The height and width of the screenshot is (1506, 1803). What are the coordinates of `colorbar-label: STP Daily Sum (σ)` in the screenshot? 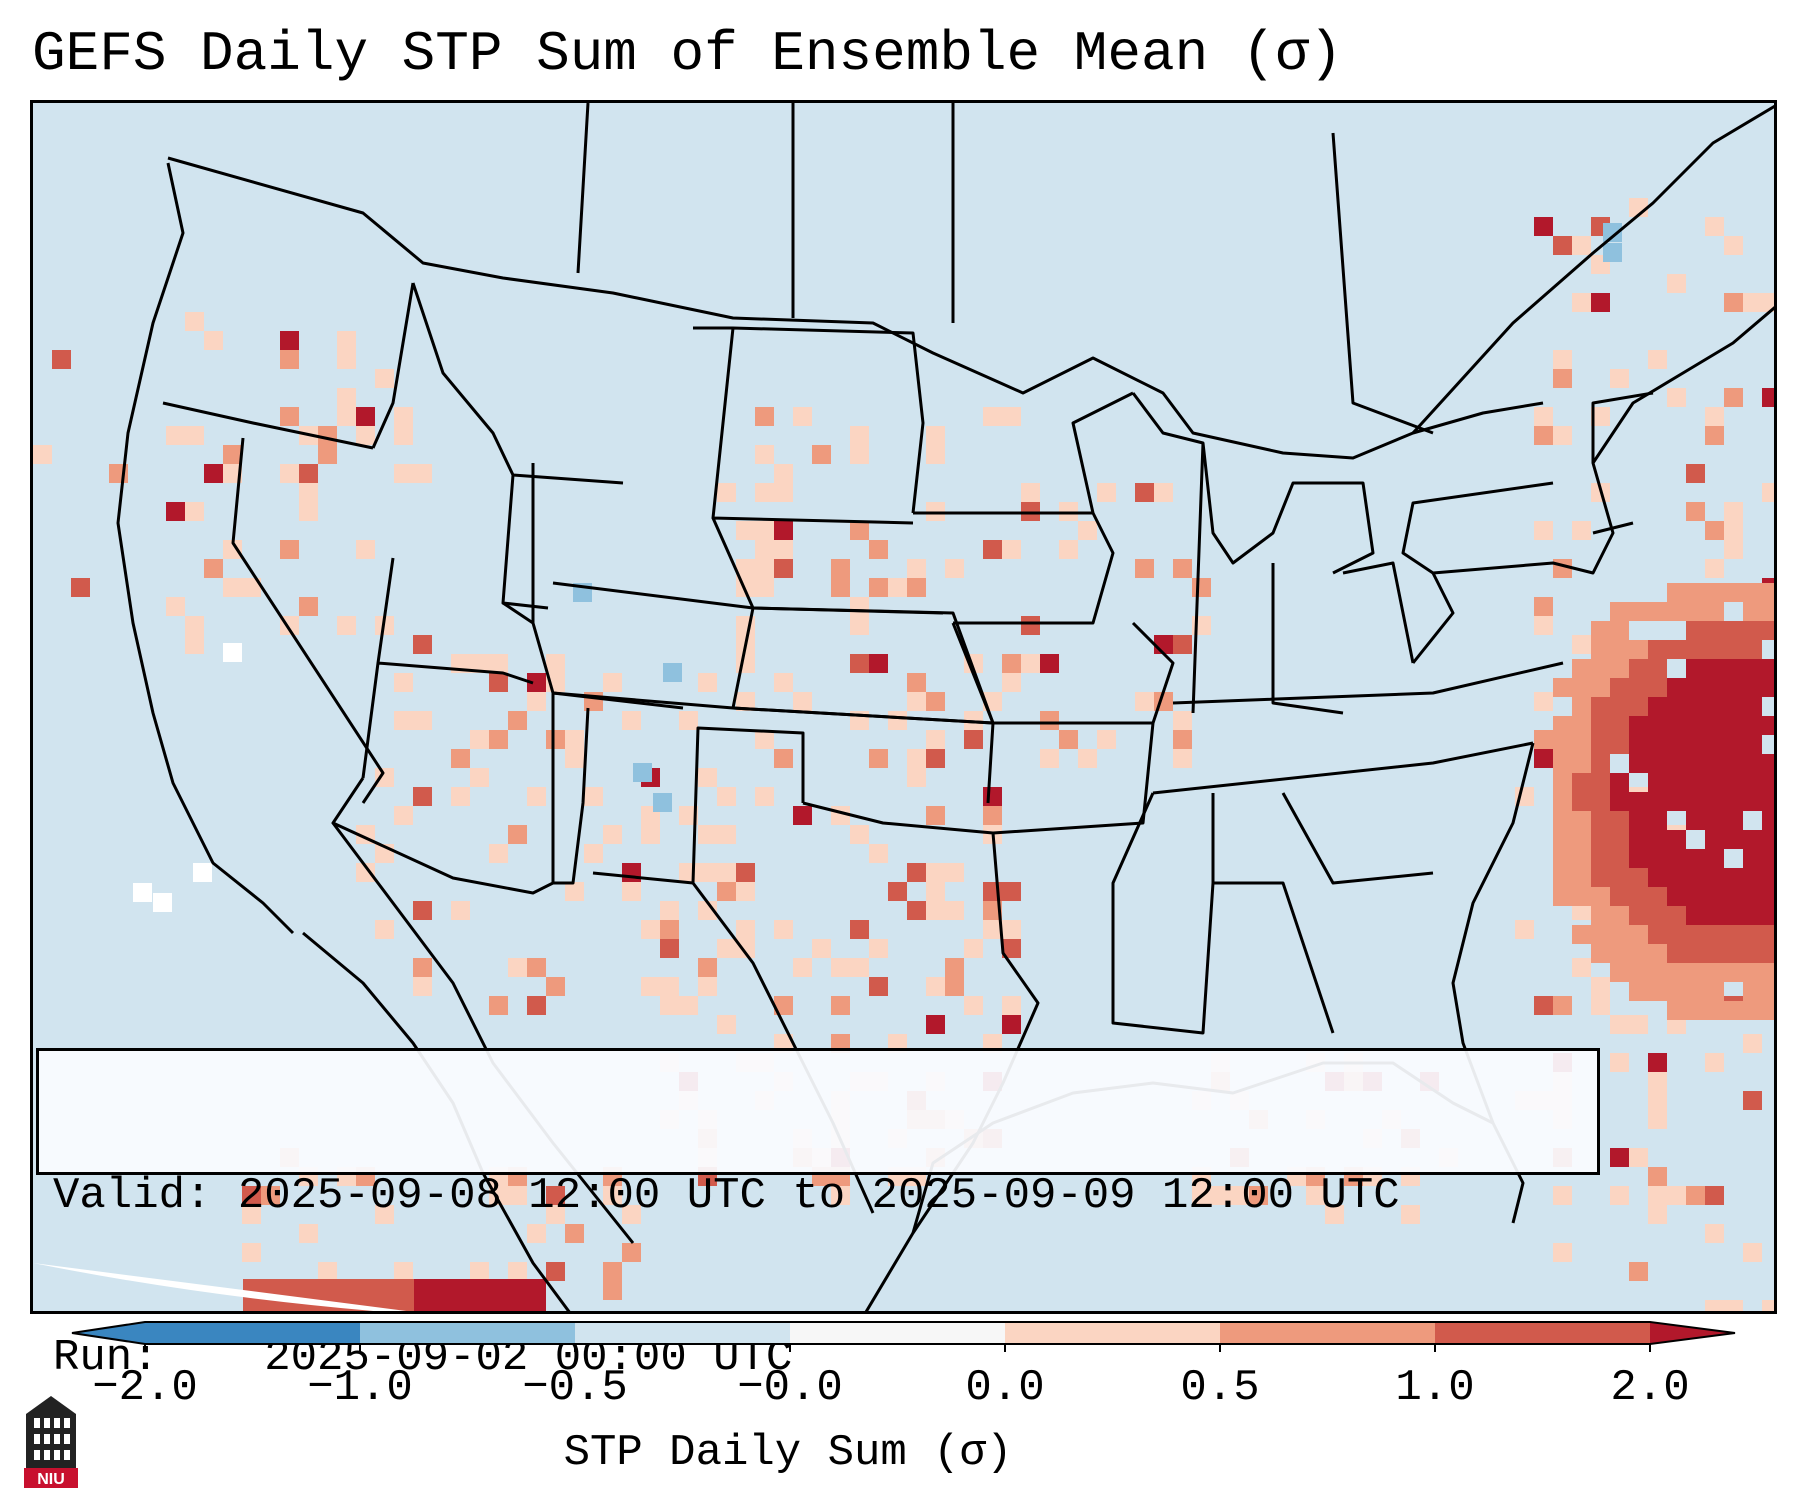 It's located at (788, 1453).